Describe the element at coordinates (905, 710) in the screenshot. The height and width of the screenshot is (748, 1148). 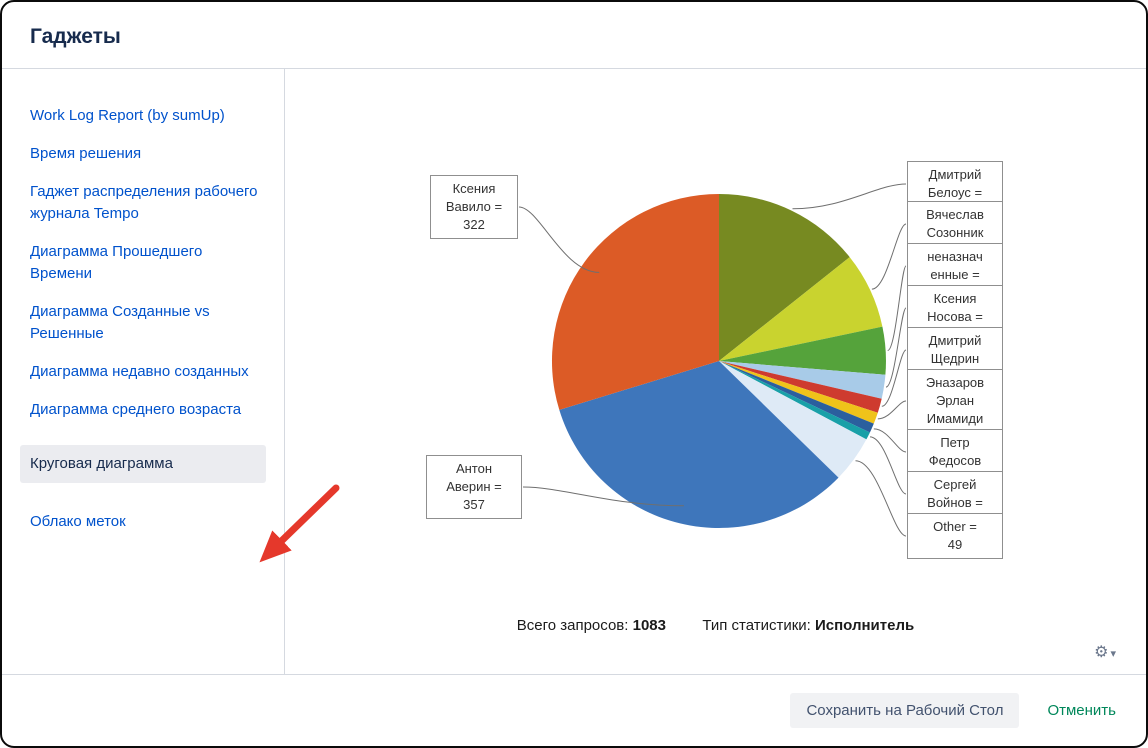
I see `save-to-dashboard-button: Сохранить на Рабочий Стол` at that location.